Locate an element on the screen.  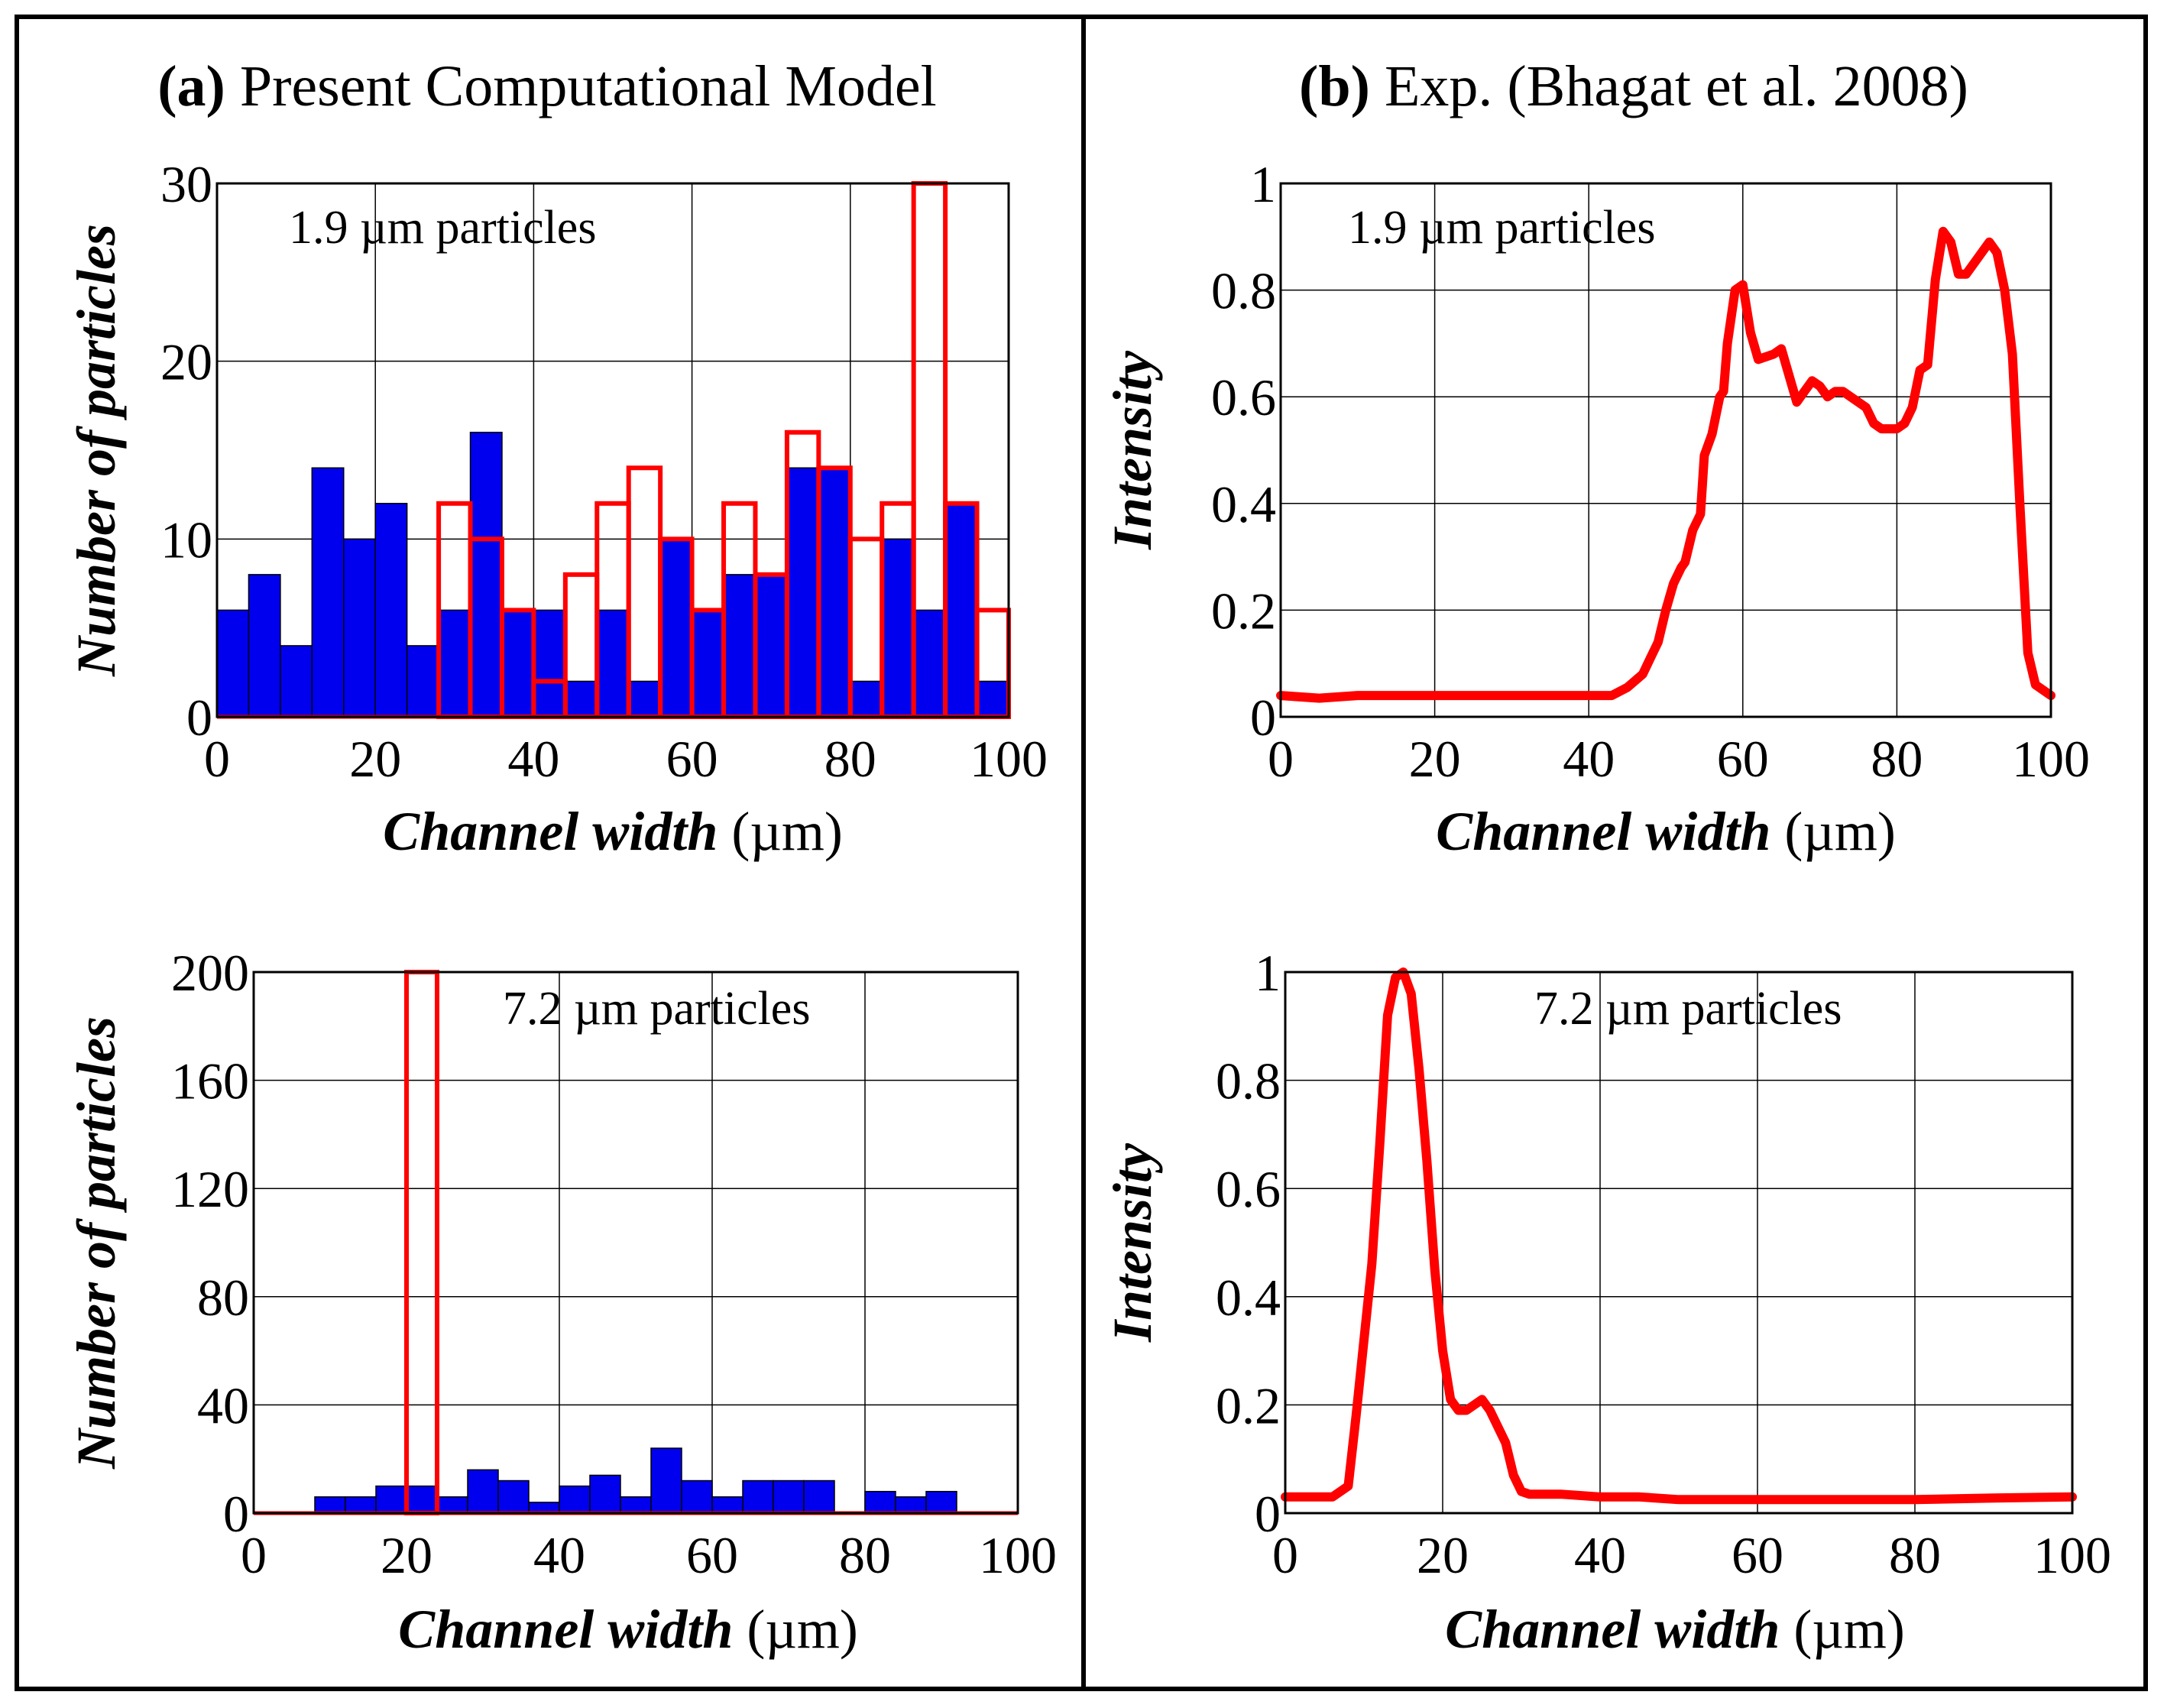
intensity-line is located at coordinates (1665, 464).